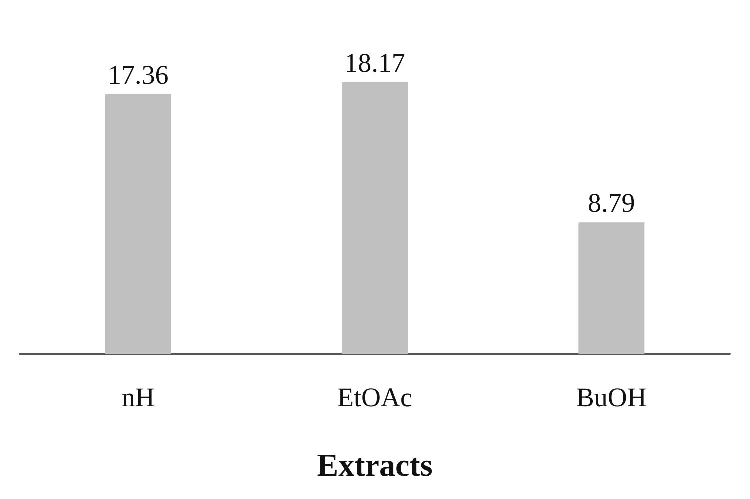 This screenshot has height=499, width=750. Describe the element at coordinates (611, 397) in the screenshot. I see `x-tick-label: BuOH` at that location.